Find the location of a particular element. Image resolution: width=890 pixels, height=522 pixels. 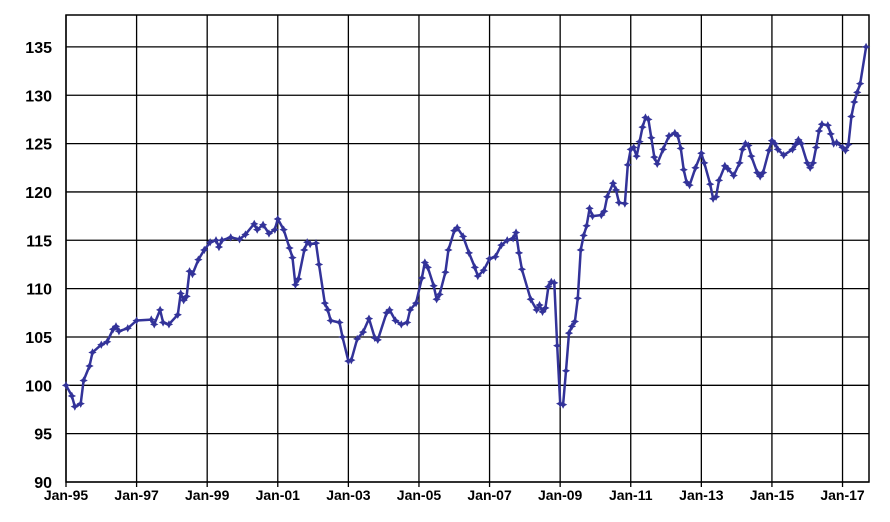

y-tick-label: 120 is located at coordinates (38, 193).